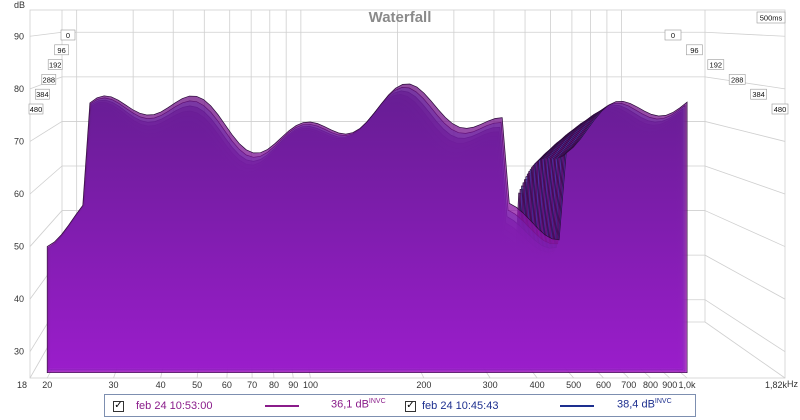  I want to click on y-tick-label: 80, so click(19, 89).